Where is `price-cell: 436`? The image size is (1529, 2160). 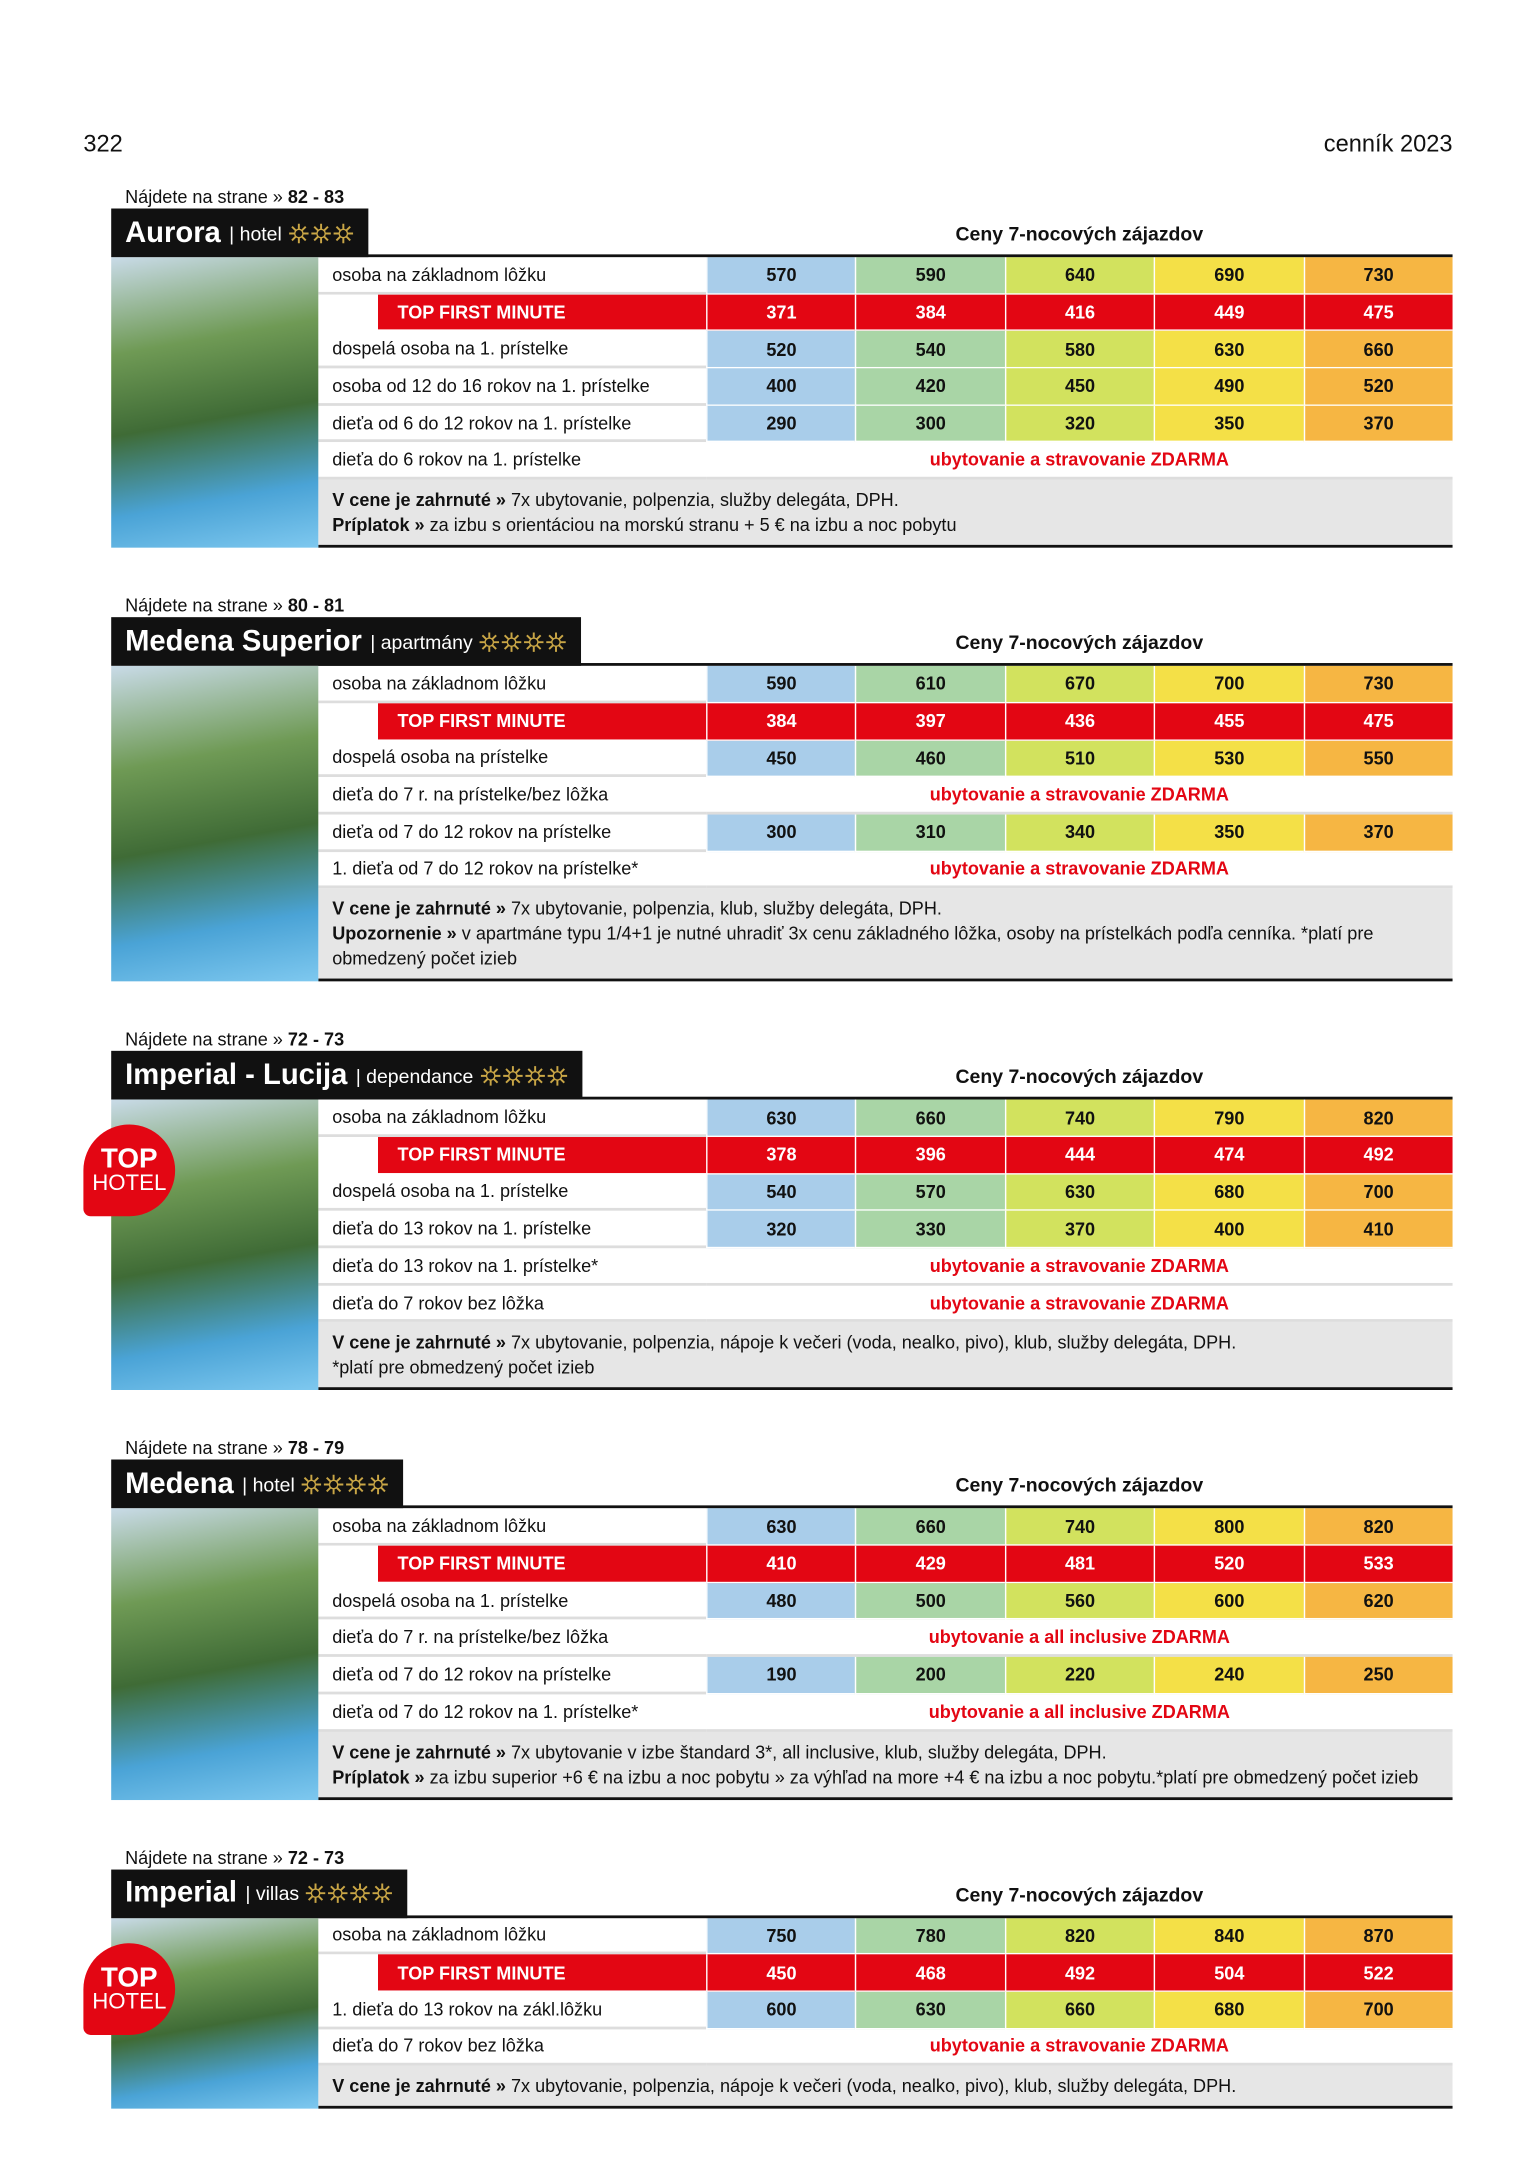
price-cell: 436 is located at coordinates (1079, 722).